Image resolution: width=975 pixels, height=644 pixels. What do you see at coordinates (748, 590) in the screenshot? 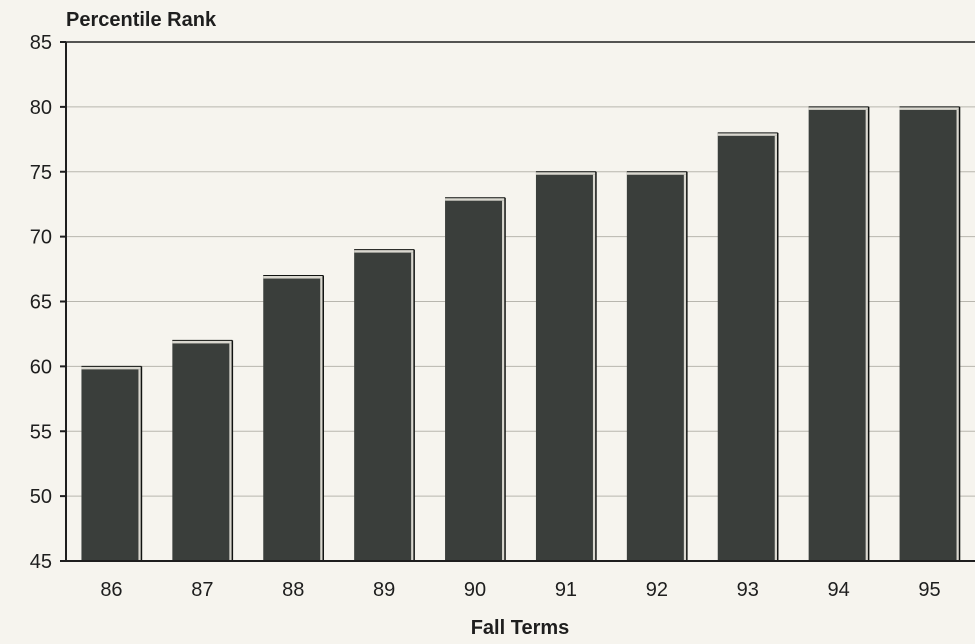
I see `x-tick-label: 93` at bounding box center [748, 590].